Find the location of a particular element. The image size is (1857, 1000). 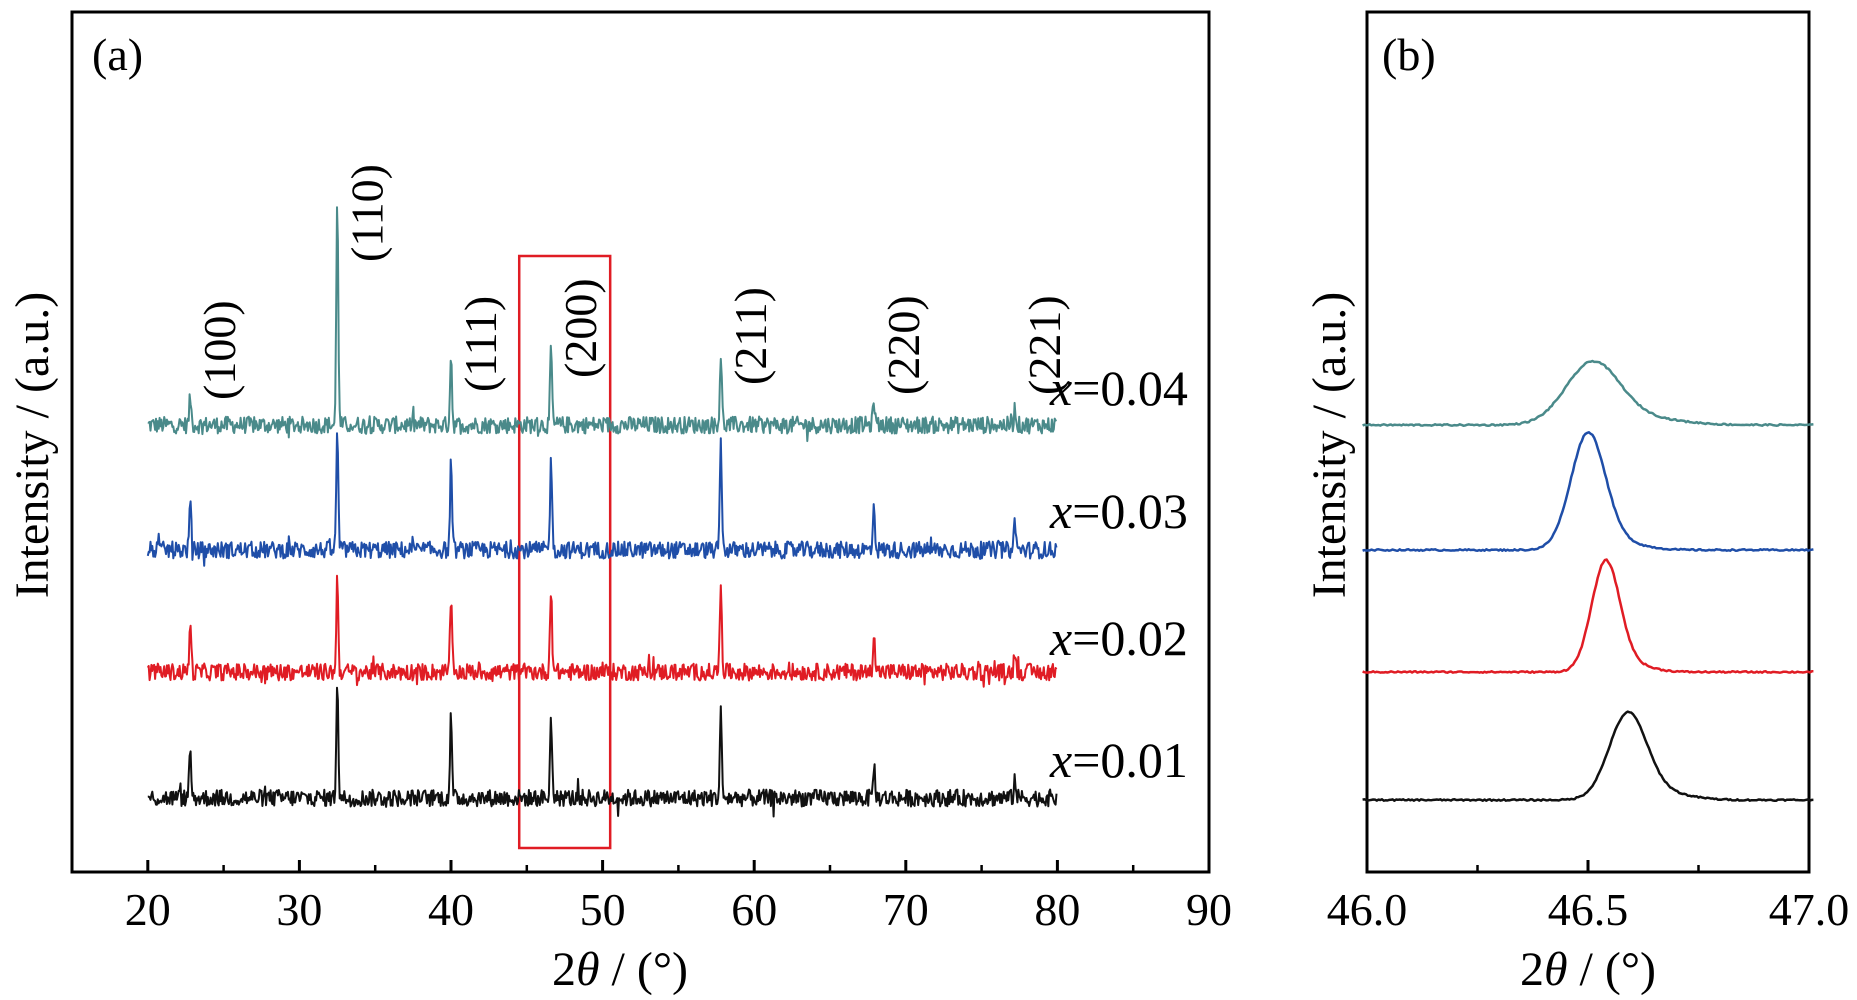

x-tick-label: 30 is located at coordinates (299, 909).